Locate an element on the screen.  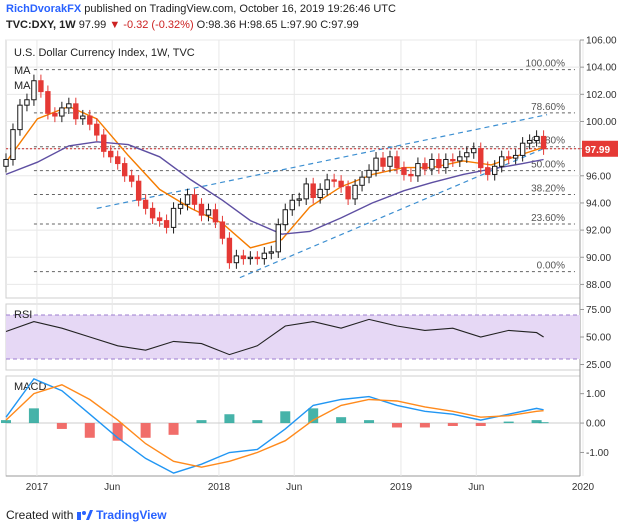
signal-line is located at coordinates (274, 426).